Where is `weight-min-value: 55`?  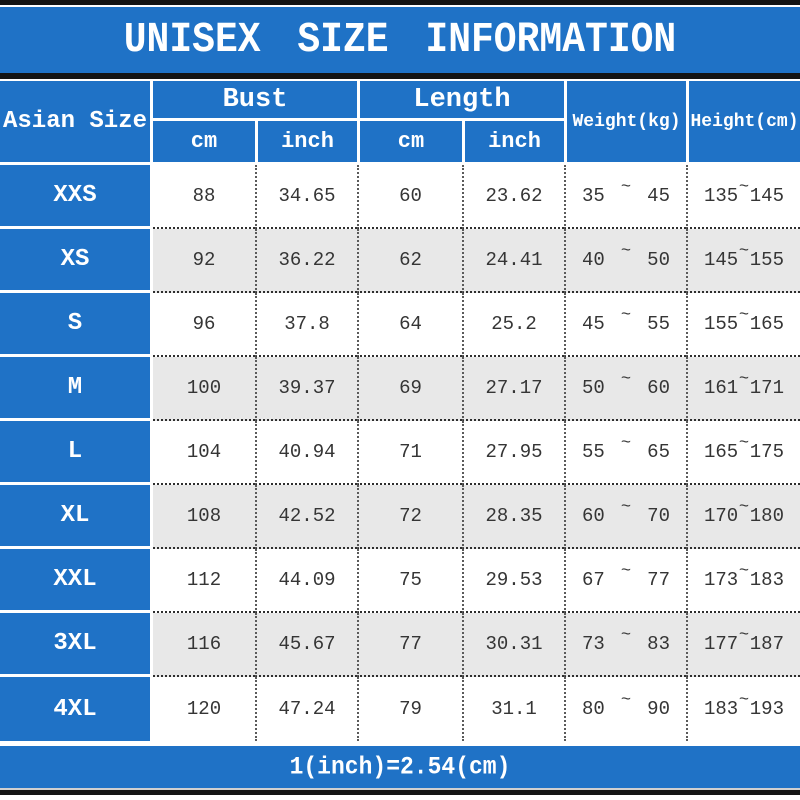
weight-min-value: 55 is located at coordinates (593, 452).